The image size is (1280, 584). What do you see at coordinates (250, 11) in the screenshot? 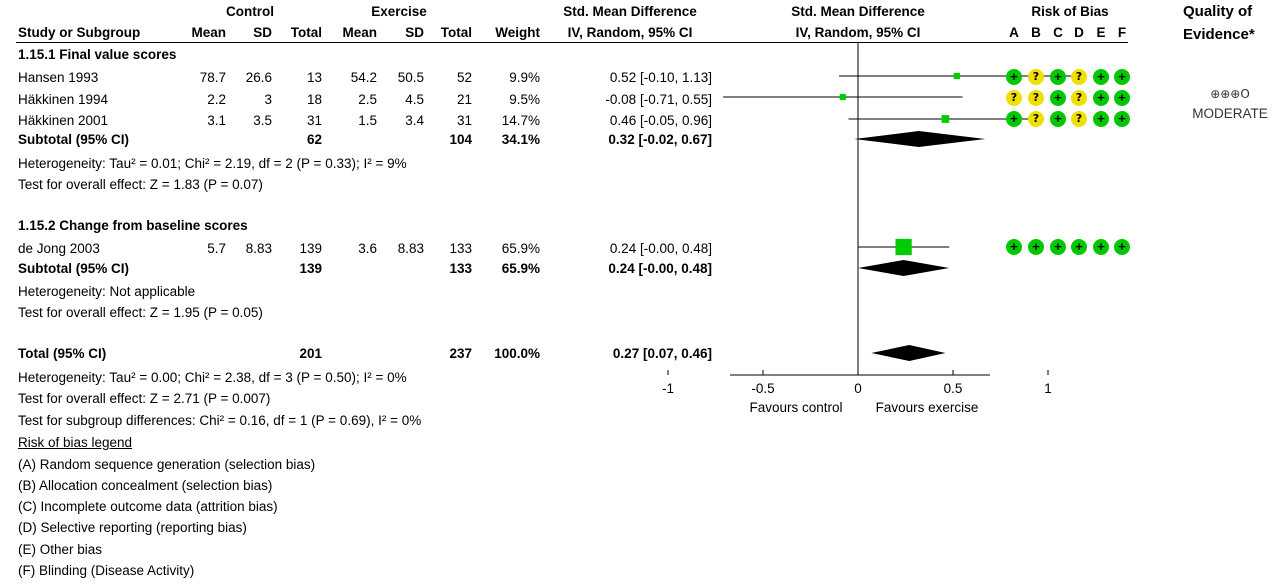
I see `control-header: Control` at bounding box center [250, 11].